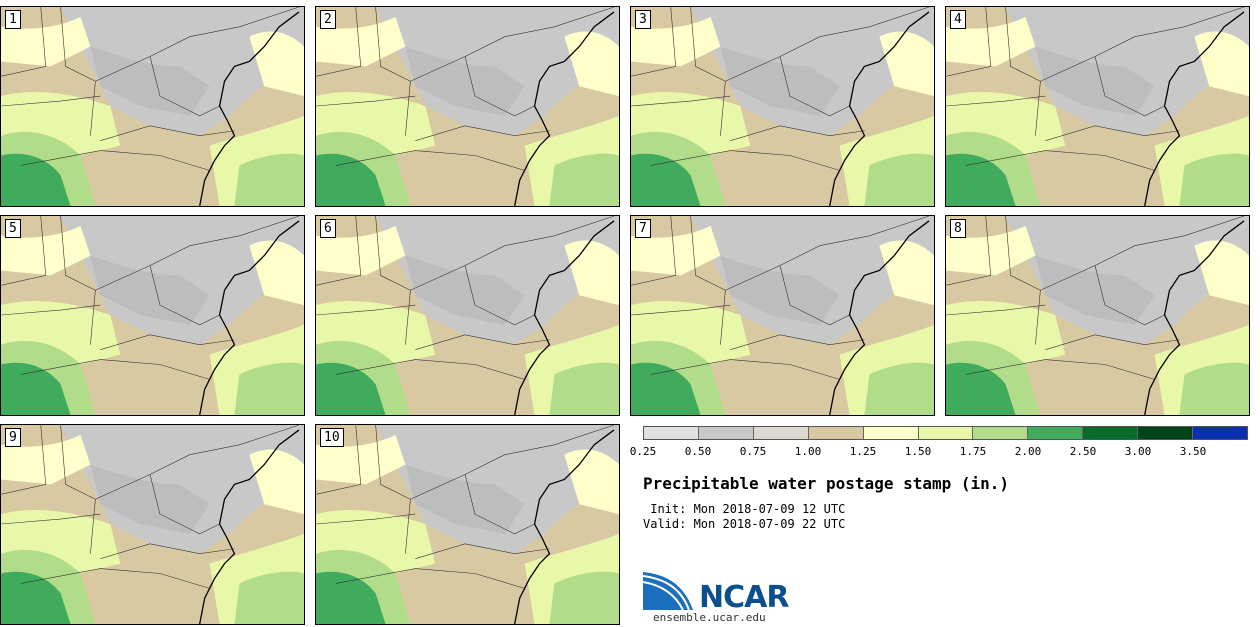 The width and height of the screenshot is (1260, 627). I want to click on member-number: 8, so click(958, 228).